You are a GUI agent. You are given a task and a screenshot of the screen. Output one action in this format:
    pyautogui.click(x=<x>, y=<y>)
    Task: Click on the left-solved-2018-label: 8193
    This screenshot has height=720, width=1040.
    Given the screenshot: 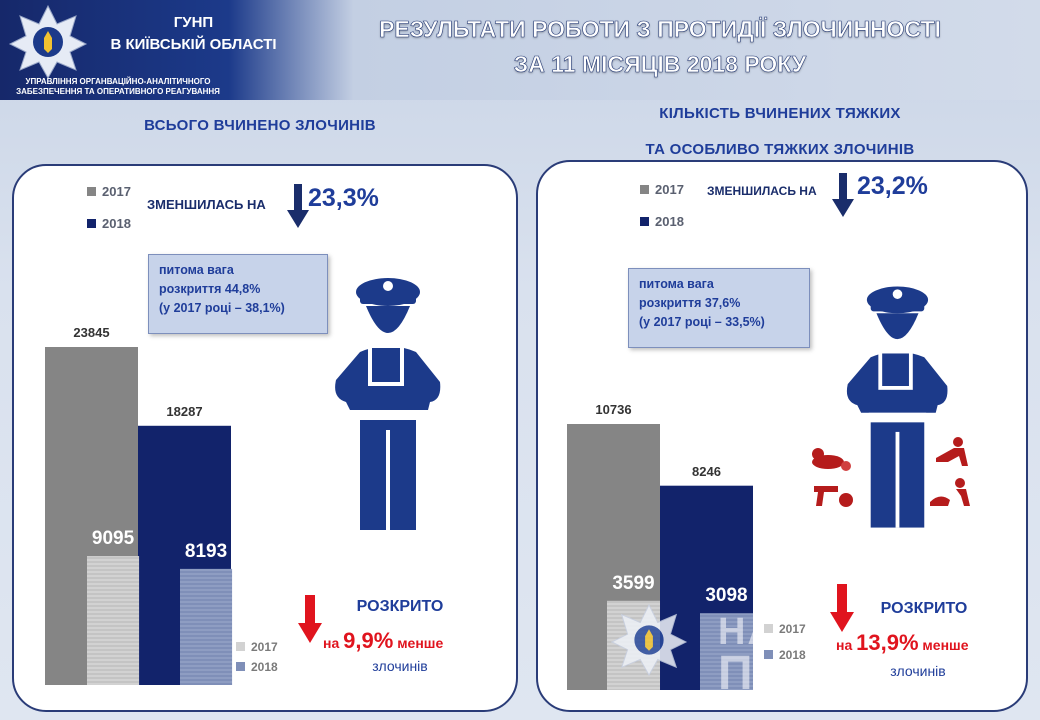 What is the action you would take?
    pyautogui.click(x=206, y=551)
    